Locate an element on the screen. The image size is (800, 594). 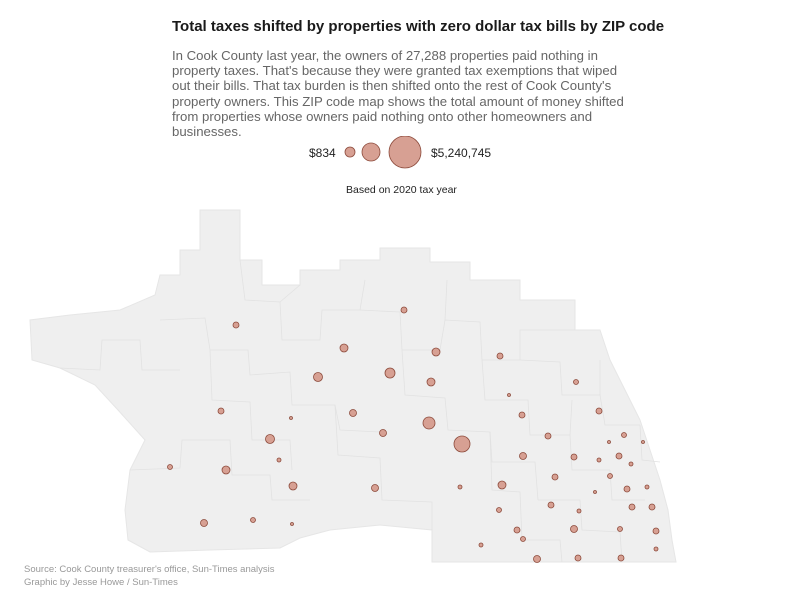
size-legend: $834 $5,240,745 is located at coordinates (400, 154).